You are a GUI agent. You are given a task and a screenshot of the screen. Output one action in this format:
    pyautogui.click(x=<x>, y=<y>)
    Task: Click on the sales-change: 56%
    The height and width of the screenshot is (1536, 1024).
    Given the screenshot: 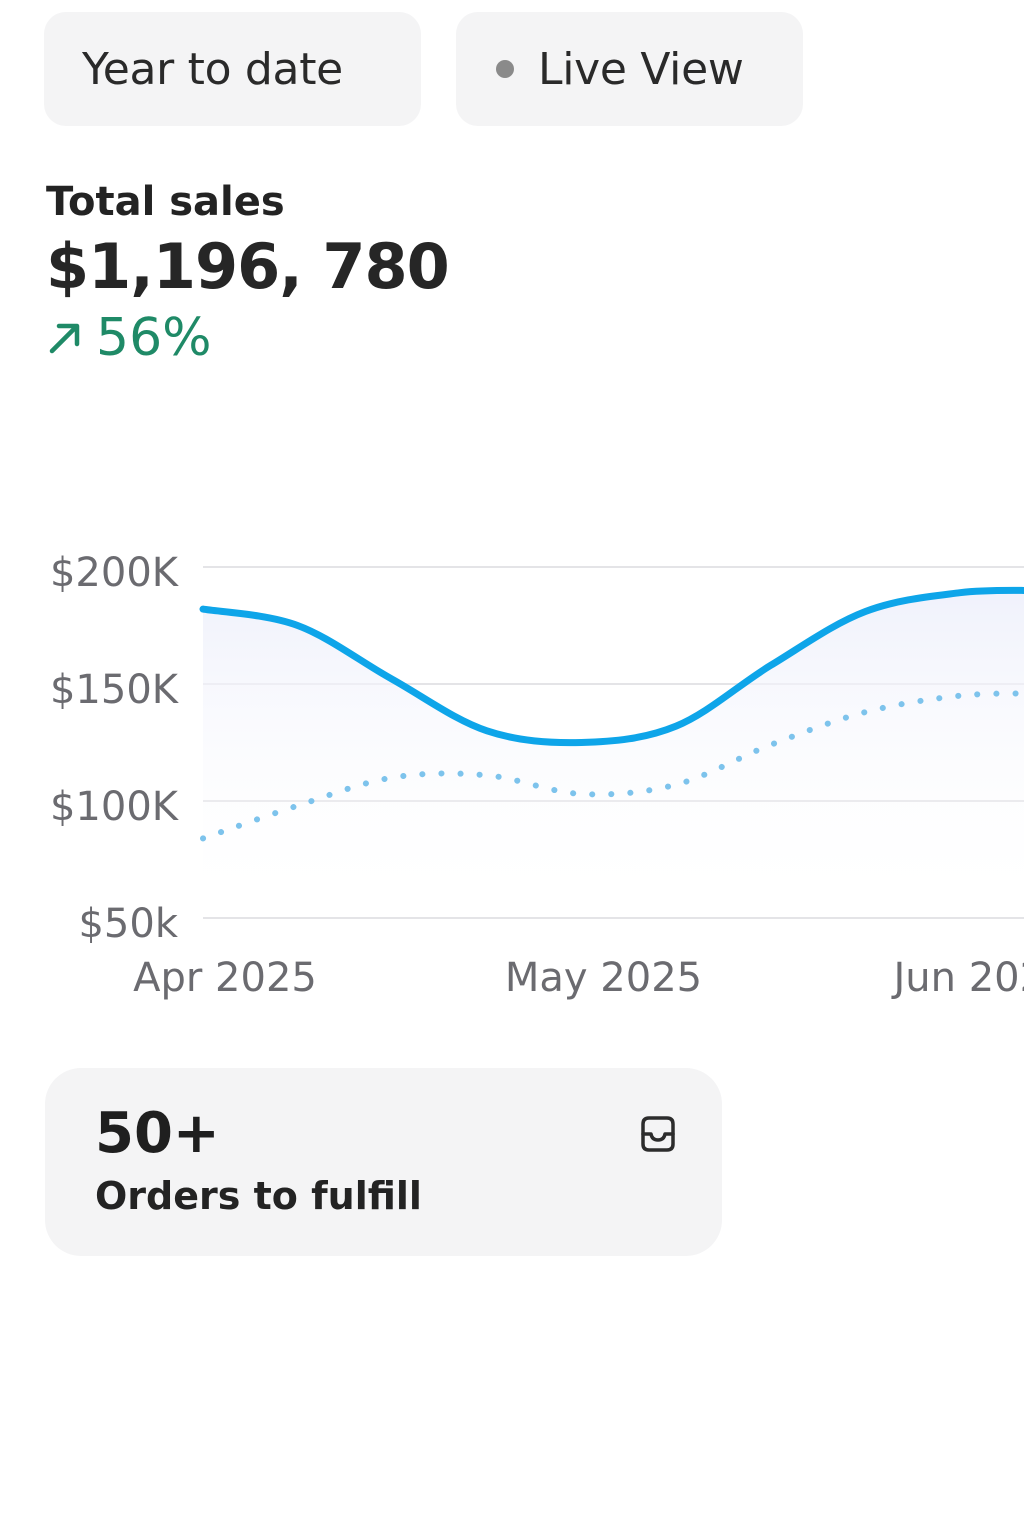 What is the action you would take?
    pyautogui.click(x=247, y=338)
    